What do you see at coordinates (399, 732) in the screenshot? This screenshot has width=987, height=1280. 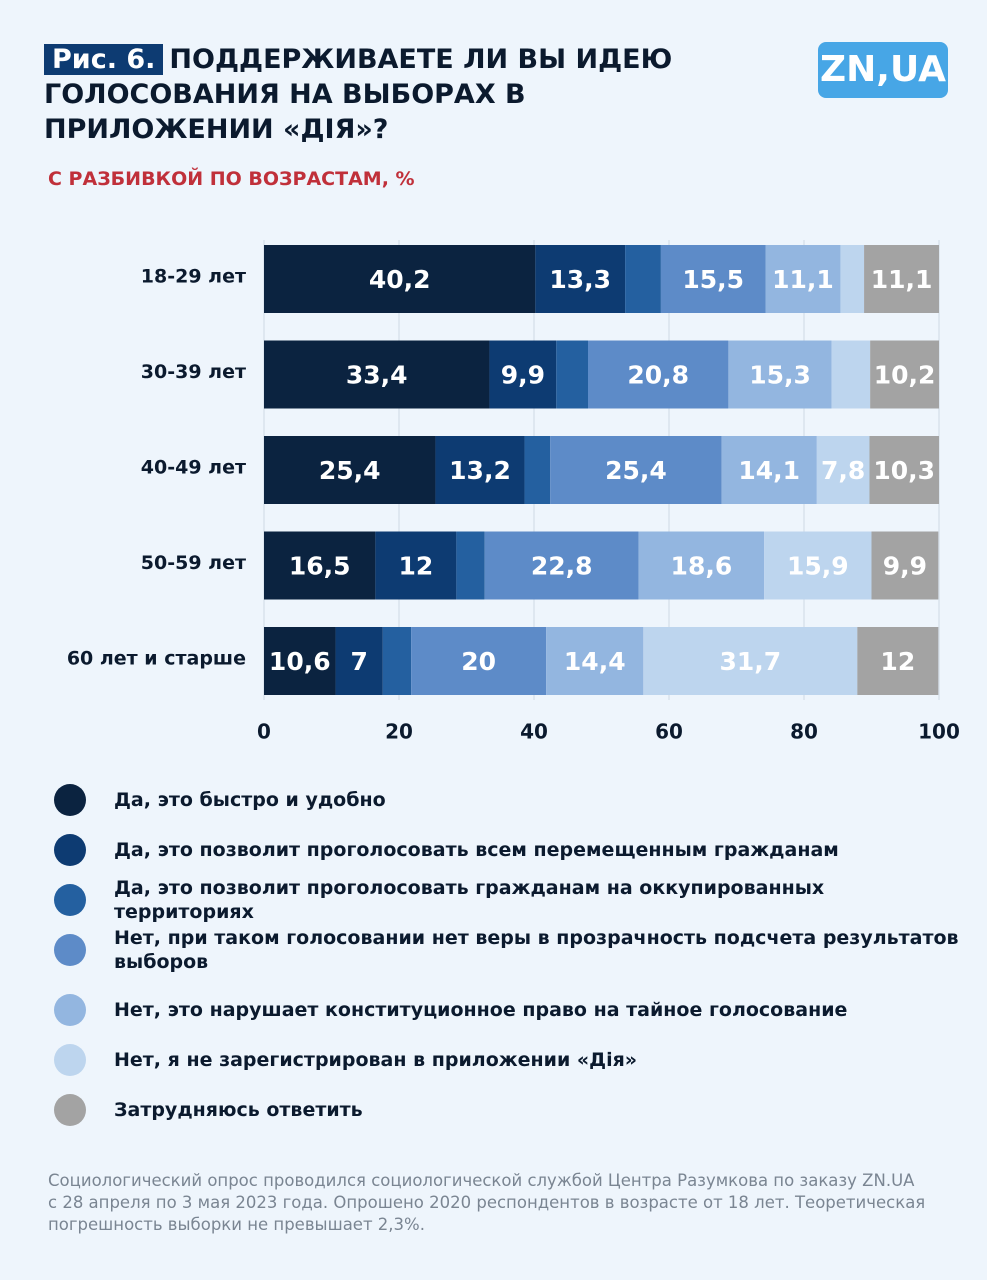 I see `x-tick-label: 20` at bounding box center [399, 732].